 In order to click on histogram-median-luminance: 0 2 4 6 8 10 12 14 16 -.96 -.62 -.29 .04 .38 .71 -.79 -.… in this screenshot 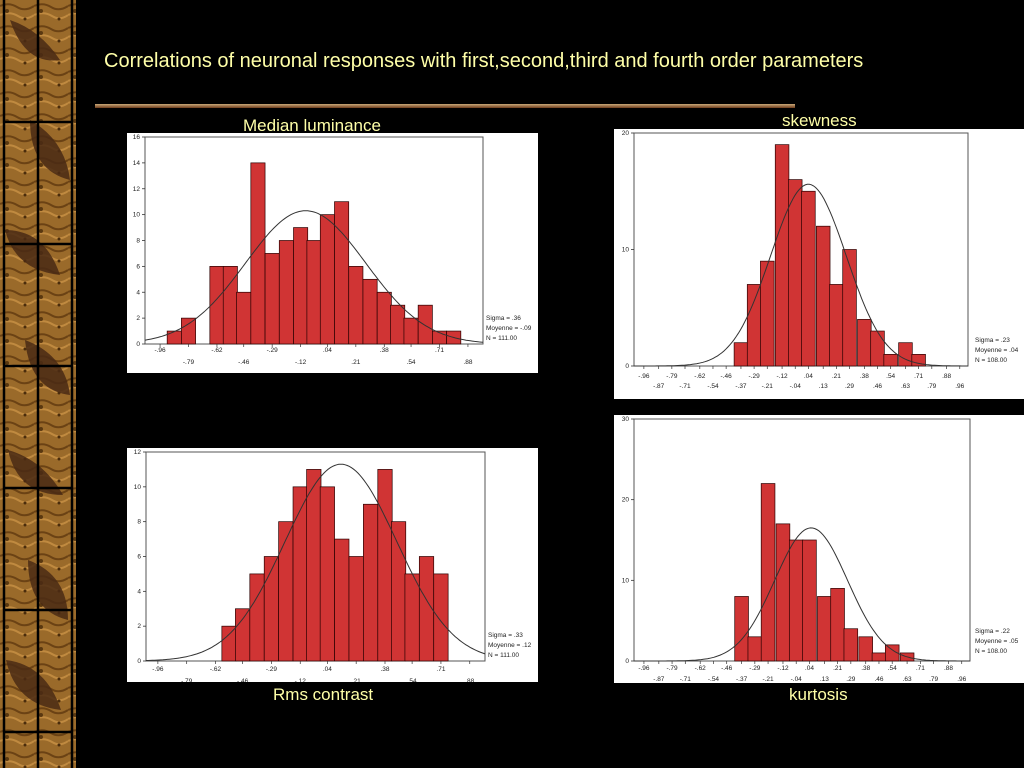, I will do `click(332, 253)`.